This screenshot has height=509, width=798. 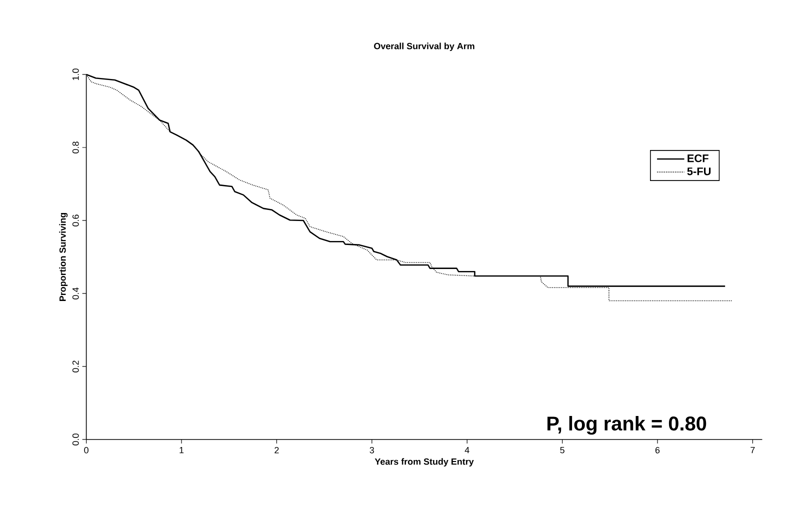 What do you see at coordinates (75, 74) in the screenshot?
I see `y-tick-label: 1.0` at bounding box center [75, 74].